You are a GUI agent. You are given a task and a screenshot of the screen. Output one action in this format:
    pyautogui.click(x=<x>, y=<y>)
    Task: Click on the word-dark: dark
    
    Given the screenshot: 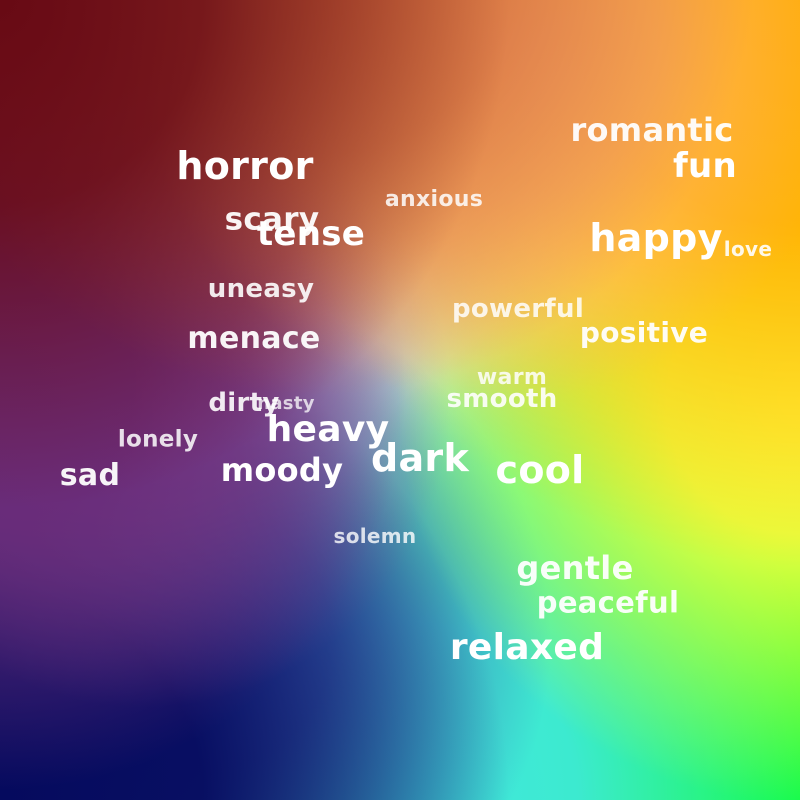 What is the action you would take?
    pyautogui.click(x=420, y=458)
    